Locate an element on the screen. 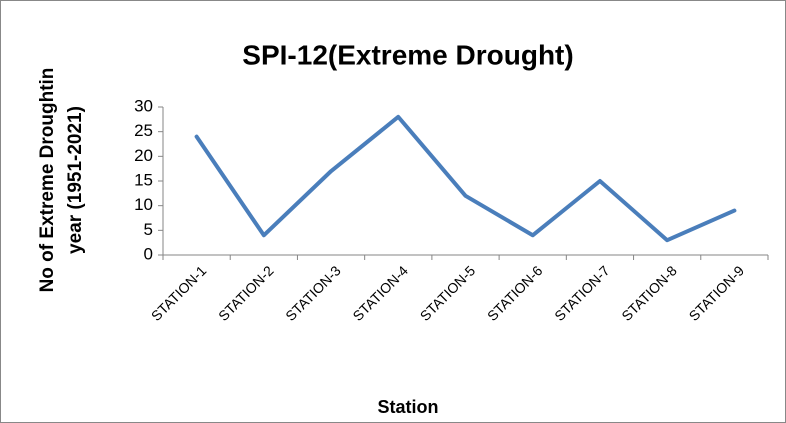  chart-title: SPI-12(Extreme Drought) is located at coordinates (407, 54).